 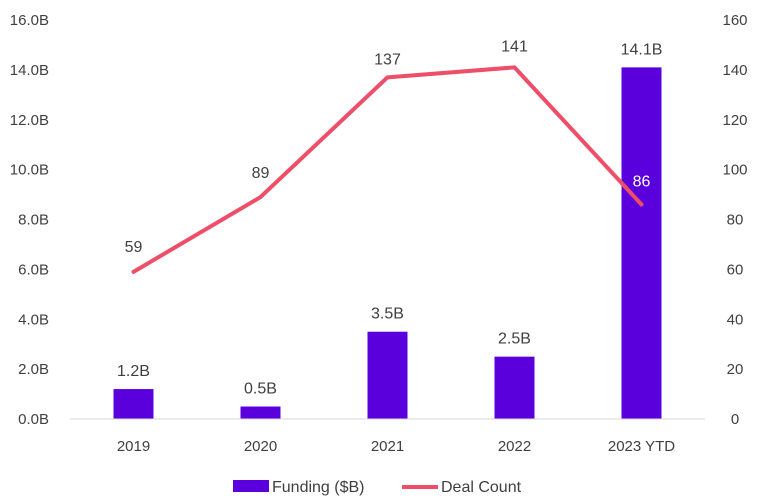 What do you see at coordinates (642, 182) in the screenshot?
I see `deal-count-label: 86` at bounding box center [642, 182].